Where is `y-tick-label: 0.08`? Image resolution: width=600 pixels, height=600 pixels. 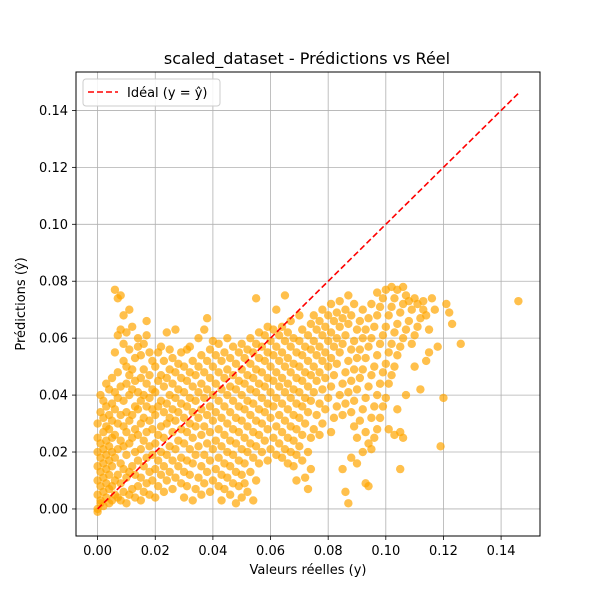 y-tick-label: 0.08 is located at coordinates (53, 282).